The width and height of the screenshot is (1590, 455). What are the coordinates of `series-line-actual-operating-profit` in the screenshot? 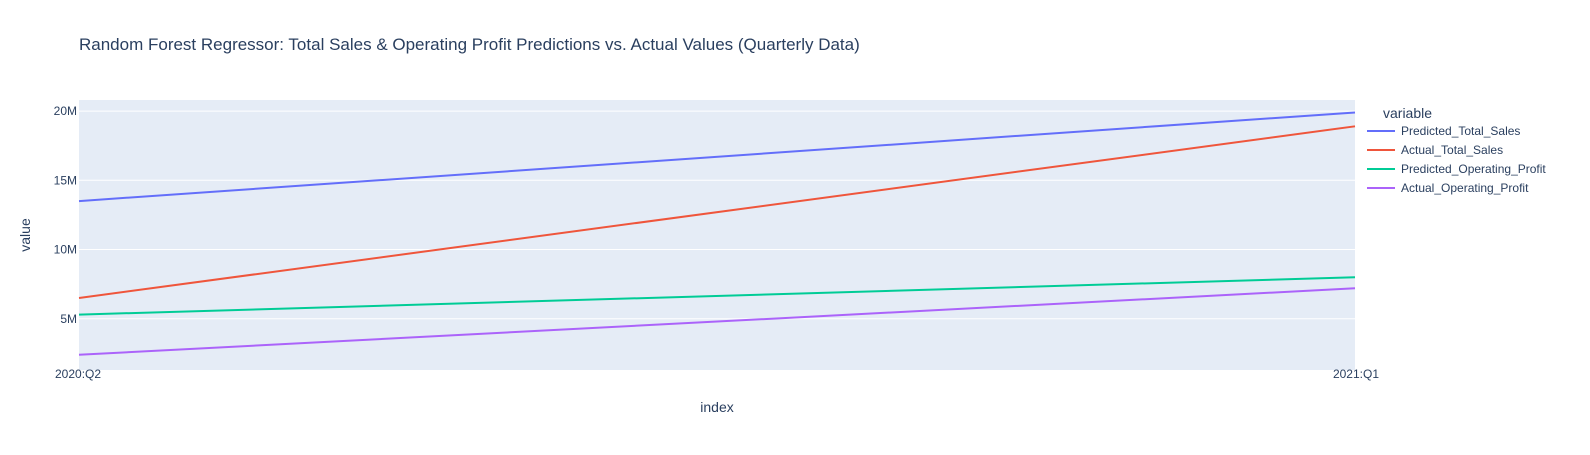 It's located at (717, 321).